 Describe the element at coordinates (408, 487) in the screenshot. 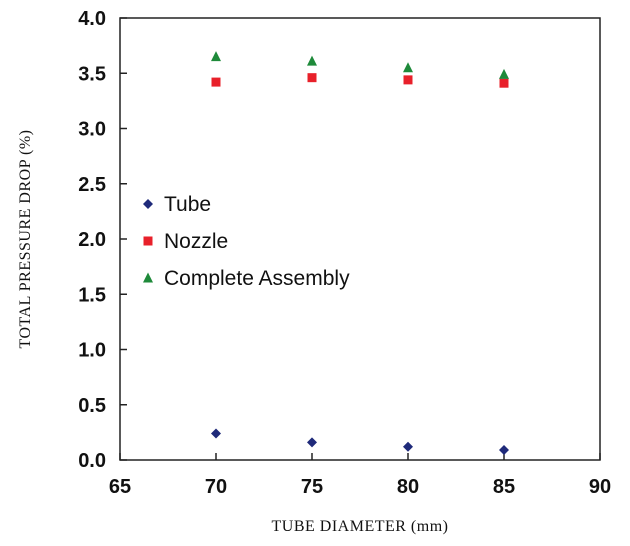

I see `x-tick-label: 80` at that location.